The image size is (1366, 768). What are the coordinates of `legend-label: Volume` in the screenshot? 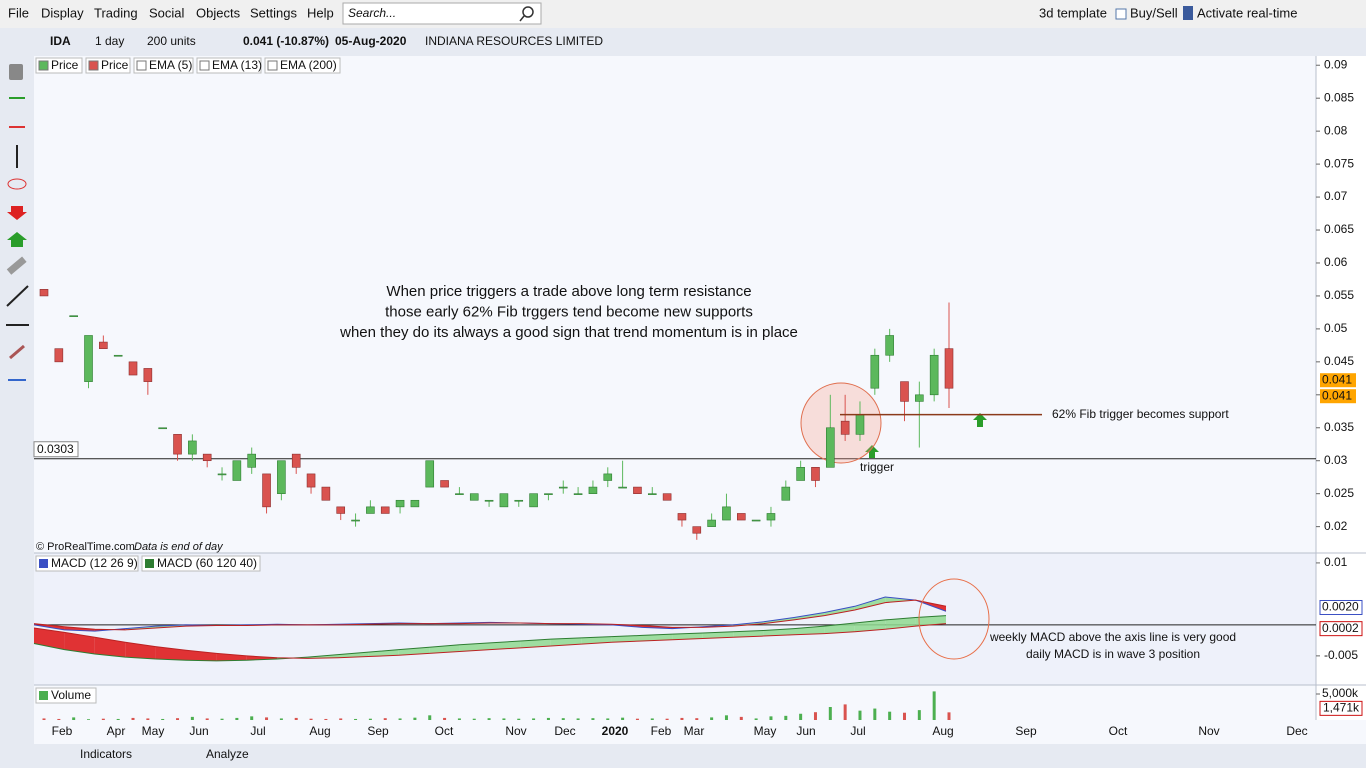 It's located at (71, 695).